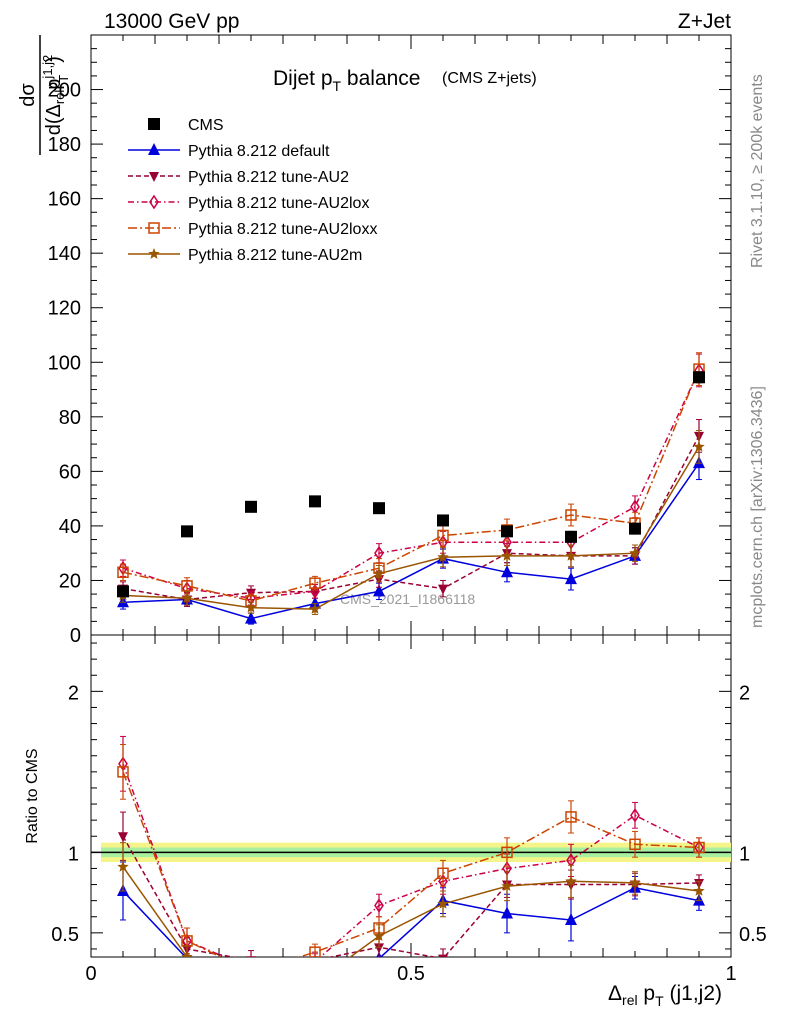 The height and width of the screenshot is (1024, 786). What do you see at coordinates (407, 599) in the screenshot?
I see `watermark: CMS_2021_I1866118` at bounding box center [407, 599].